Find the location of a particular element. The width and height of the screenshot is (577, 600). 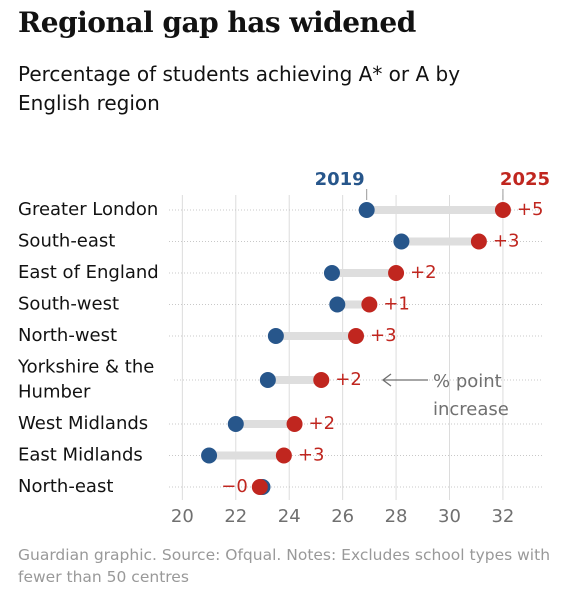

y-tick-label: North-west is located at coordinates (67, 335).